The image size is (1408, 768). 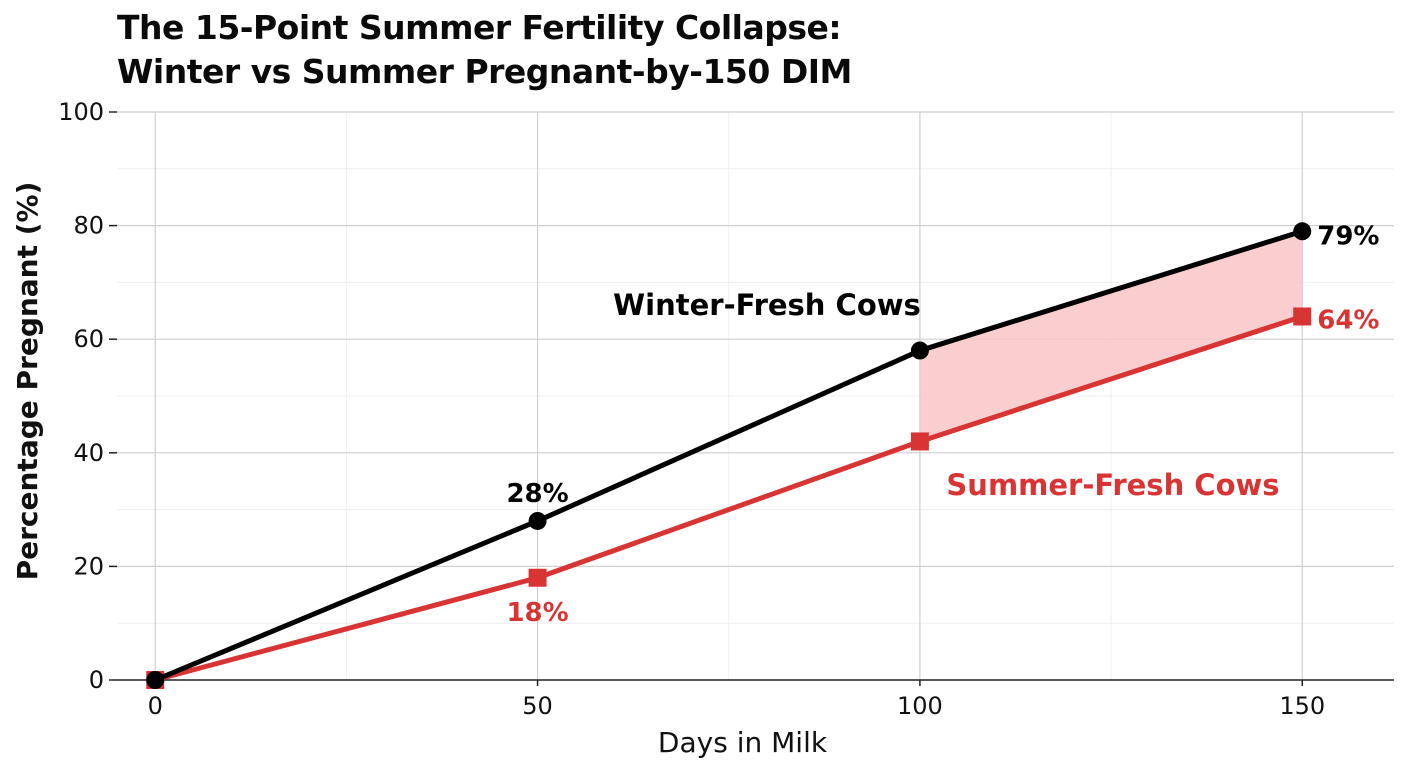 What do you see at coordinates (484, 71) in the screenshot?
I see `chart-subtitle: Winter vs Summer Pregnant-by-150 DIM` at bounding box center [484, 71].